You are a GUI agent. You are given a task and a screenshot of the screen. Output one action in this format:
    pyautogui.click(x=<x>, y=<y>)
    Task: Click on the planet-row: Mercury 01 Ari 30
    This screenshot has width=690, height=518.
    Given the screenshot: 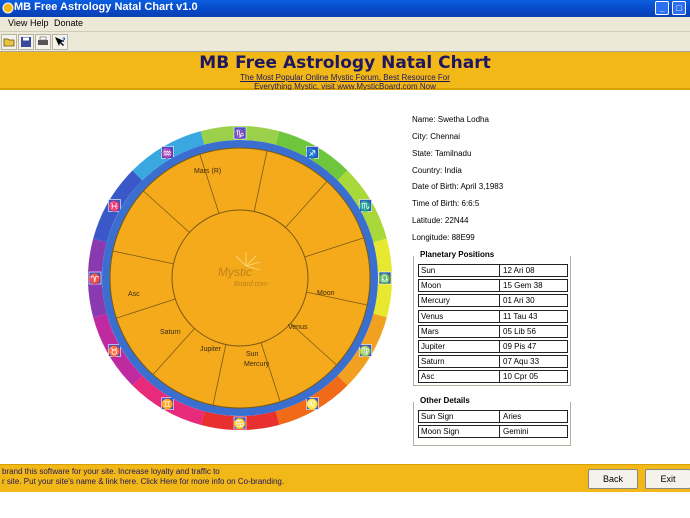 What is the action you would take?
    pyautogui.click(x=493, y=301)
    